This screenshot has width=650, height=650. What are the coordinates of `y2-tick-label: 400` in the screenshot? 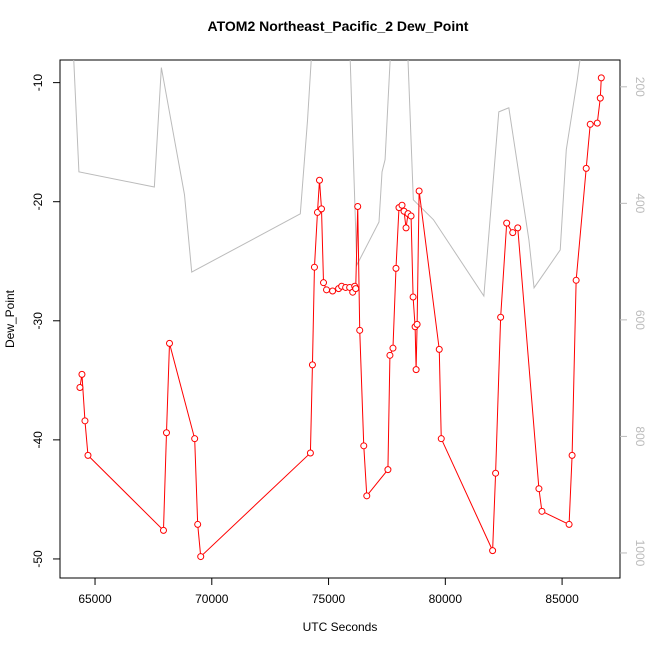 It's located at (640, 203).